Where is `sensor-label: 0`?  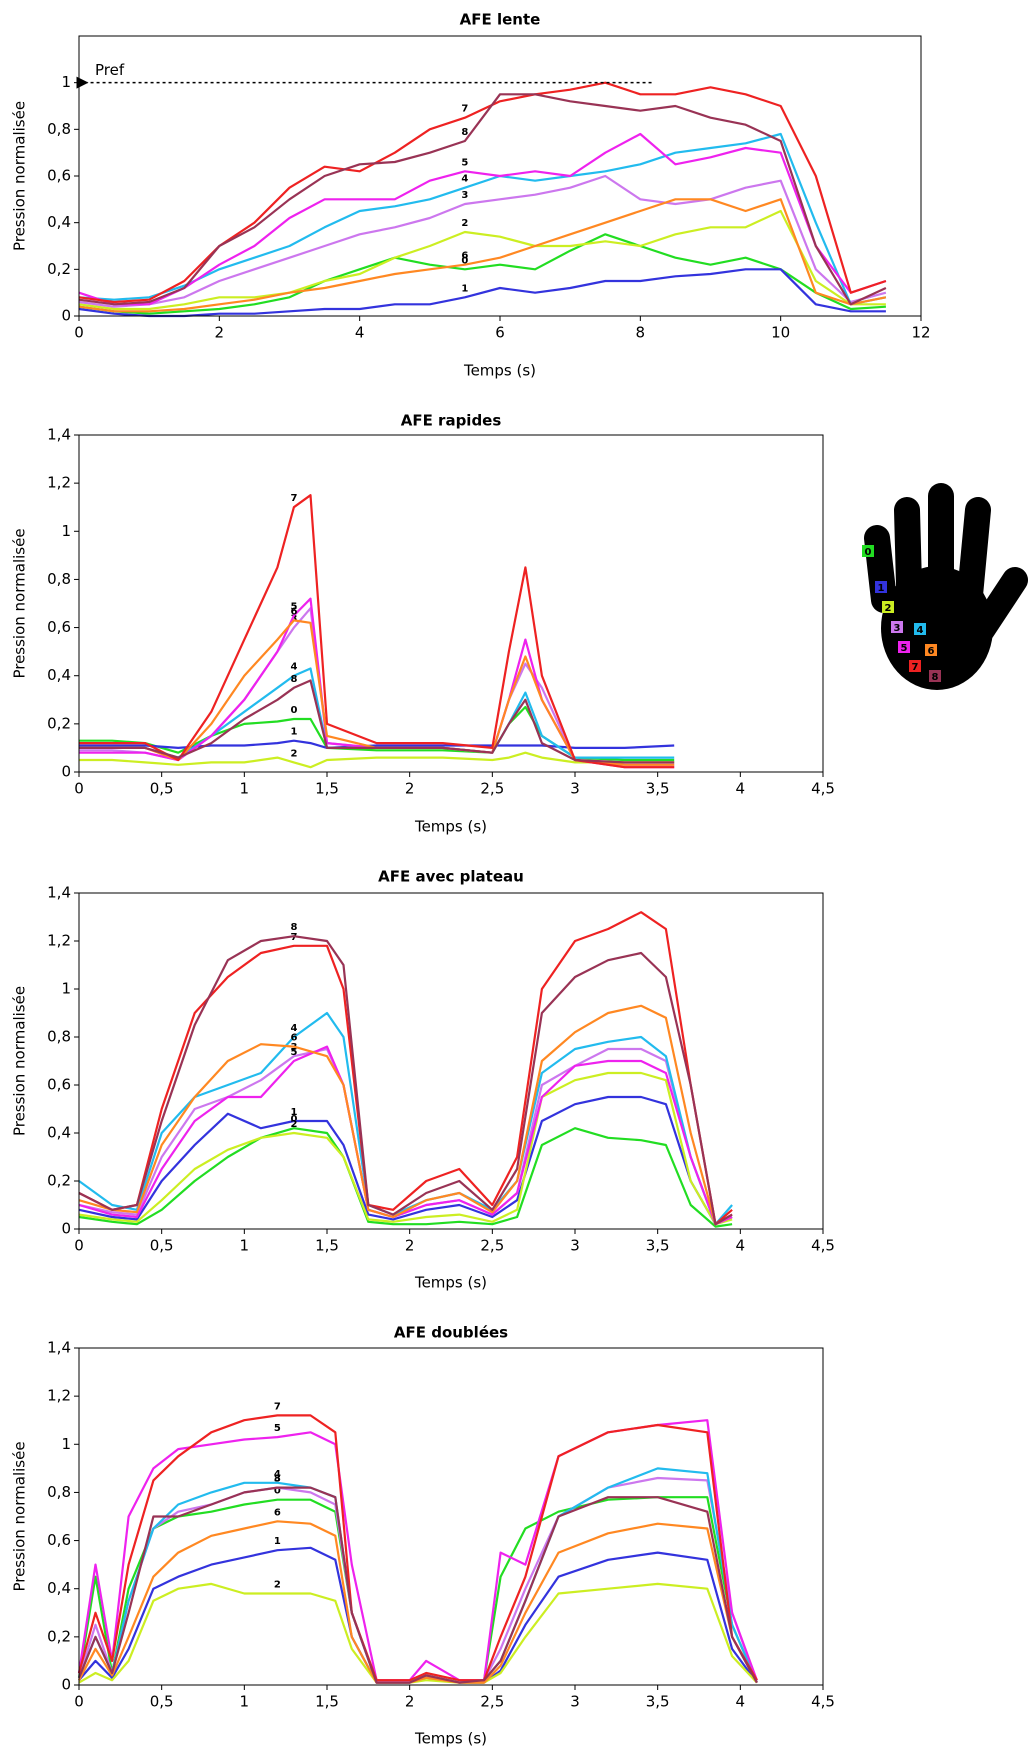 sensor-label: 0 is located at coordinates (868, 552).